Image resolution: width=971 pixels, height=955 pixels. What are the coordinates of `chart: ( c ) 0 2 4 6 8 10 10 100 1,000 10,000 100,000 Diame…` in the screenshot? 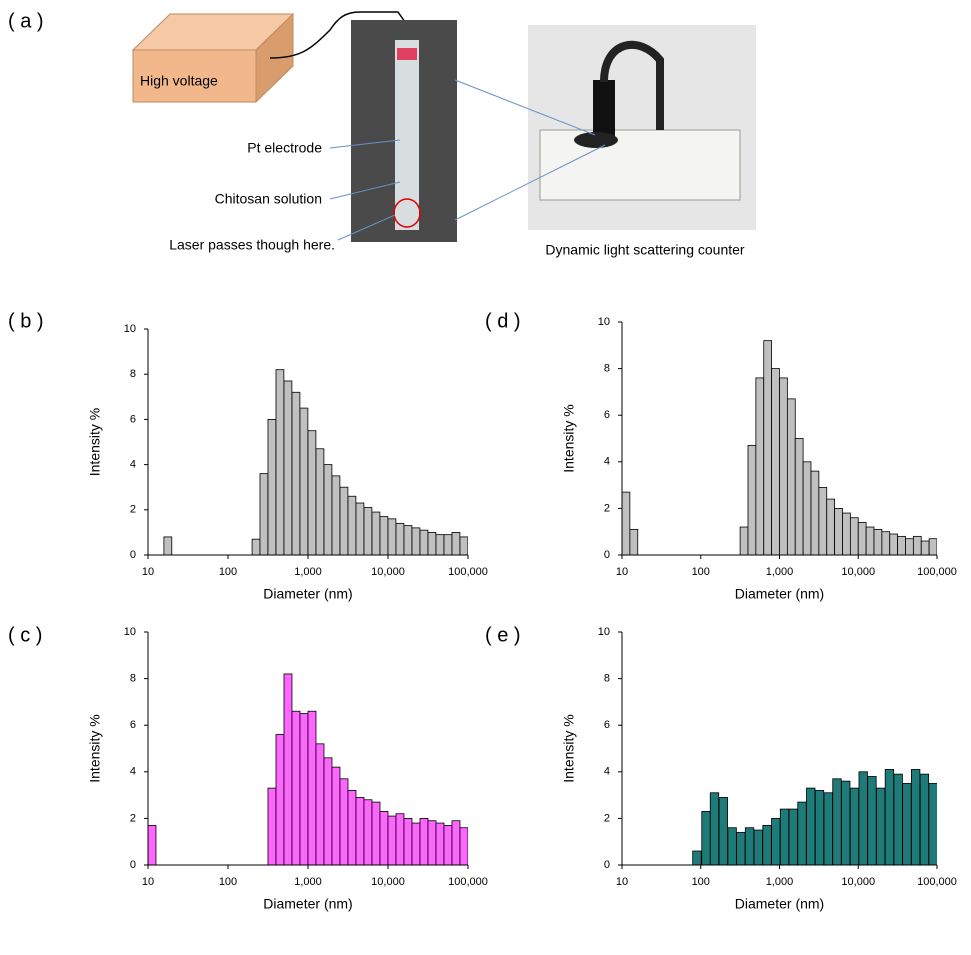 It's located at (248, 767).